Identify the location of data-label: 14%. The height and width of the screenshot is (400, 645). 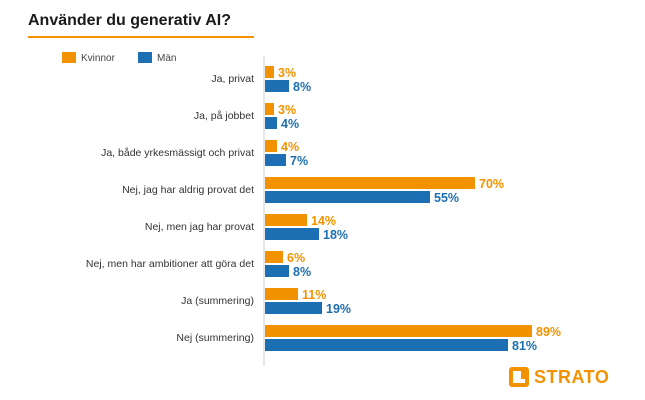
(323, 221).